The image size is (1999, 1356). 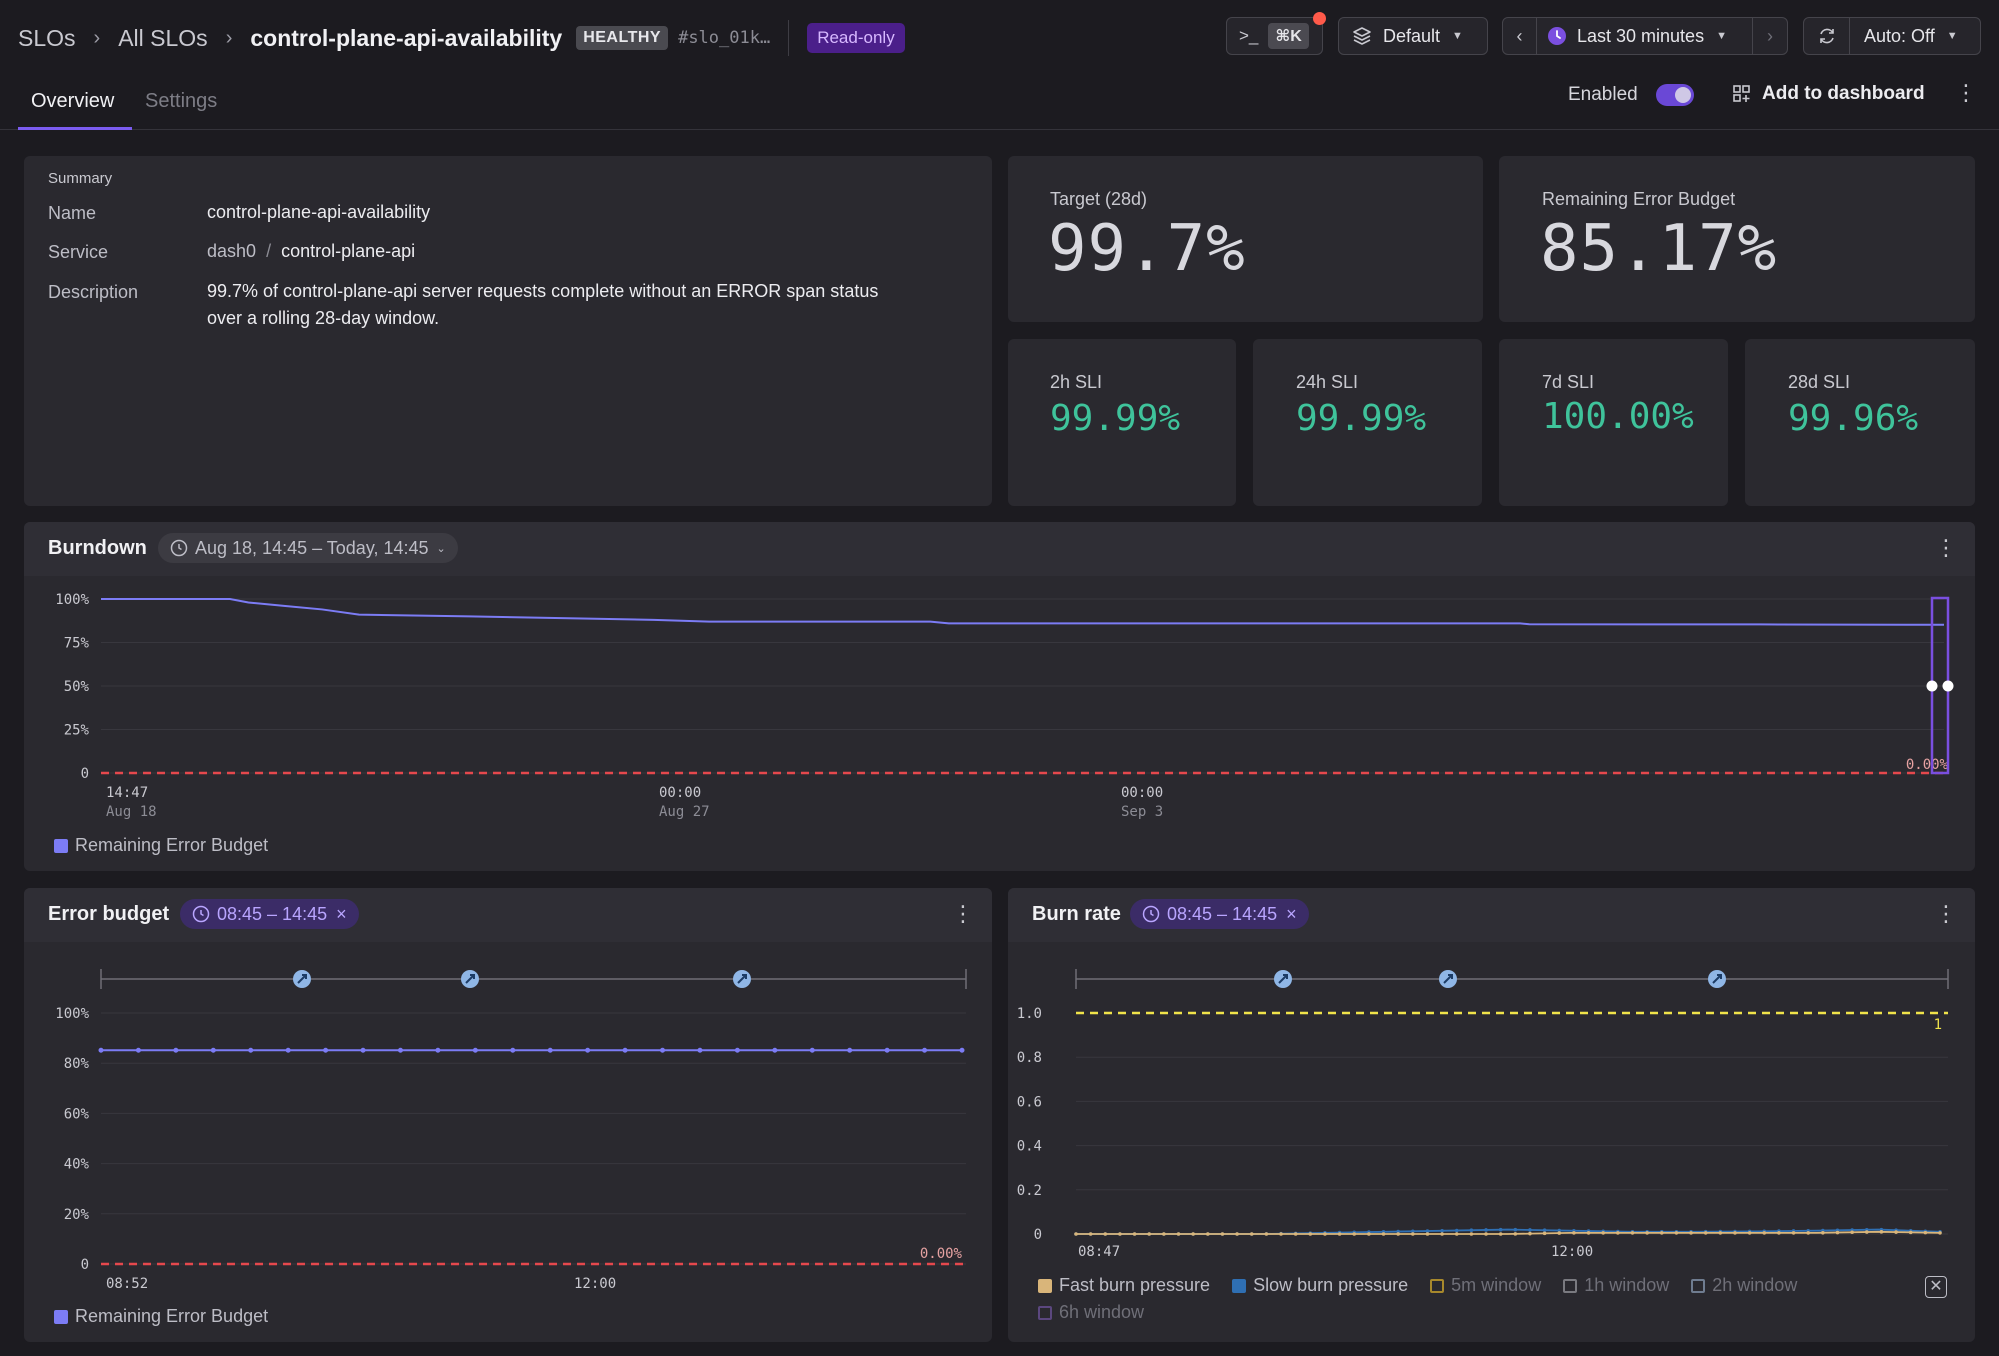 What do you see at coordinates (1770, 35) in the screenshot?
I see `chevron-right-icon: ›` at bounding box center [1770, 35].